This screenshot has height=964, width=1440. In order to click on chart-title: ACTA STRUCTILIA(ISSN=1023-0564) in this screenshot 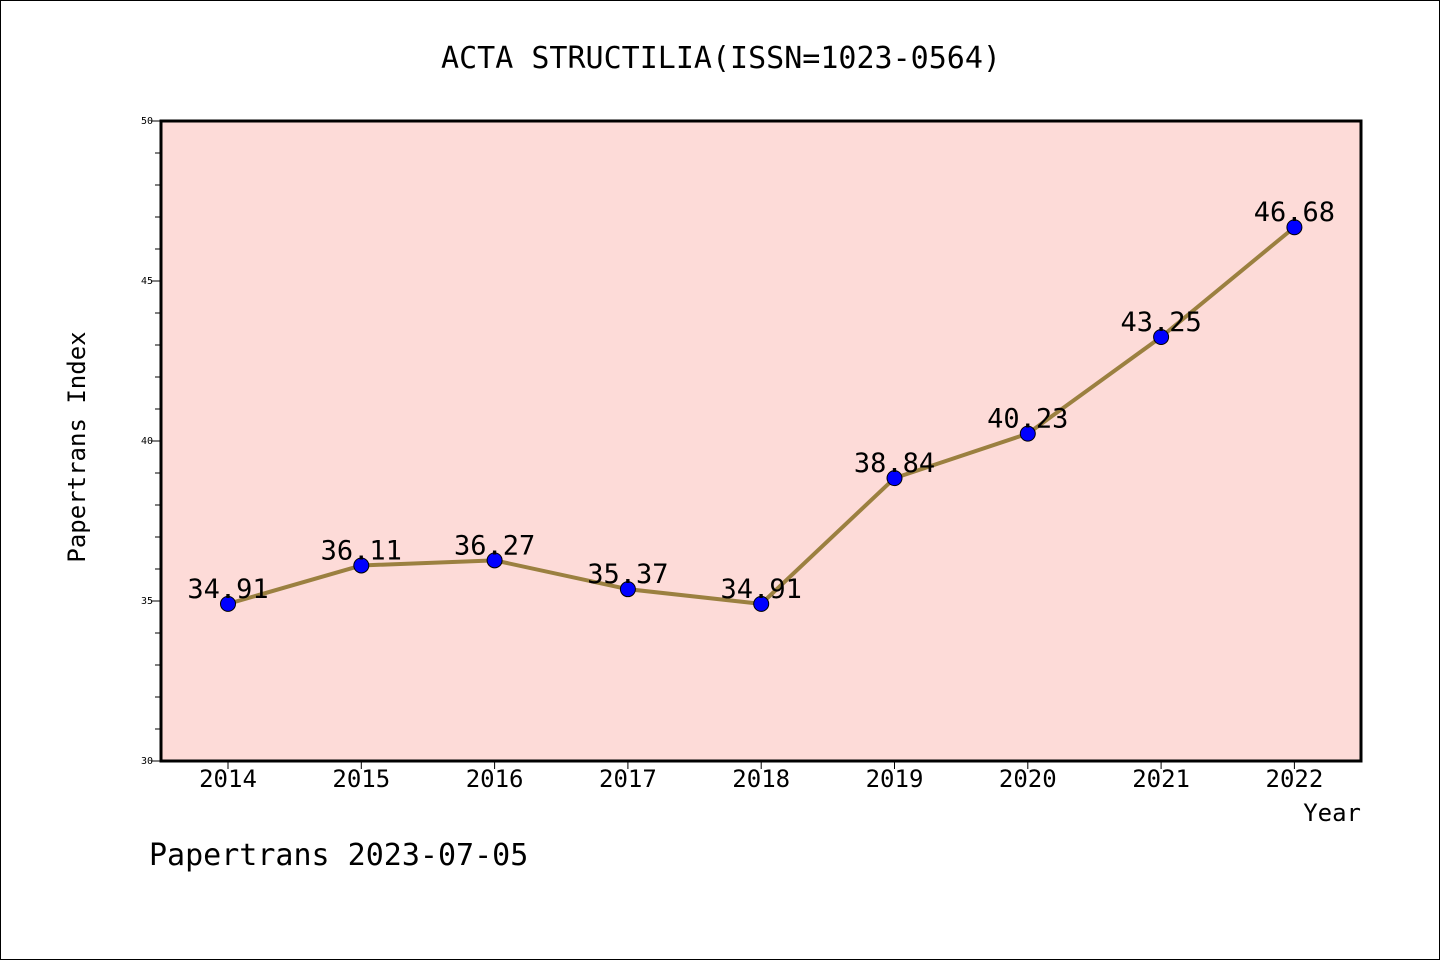, I will do `click(721, 58)`.